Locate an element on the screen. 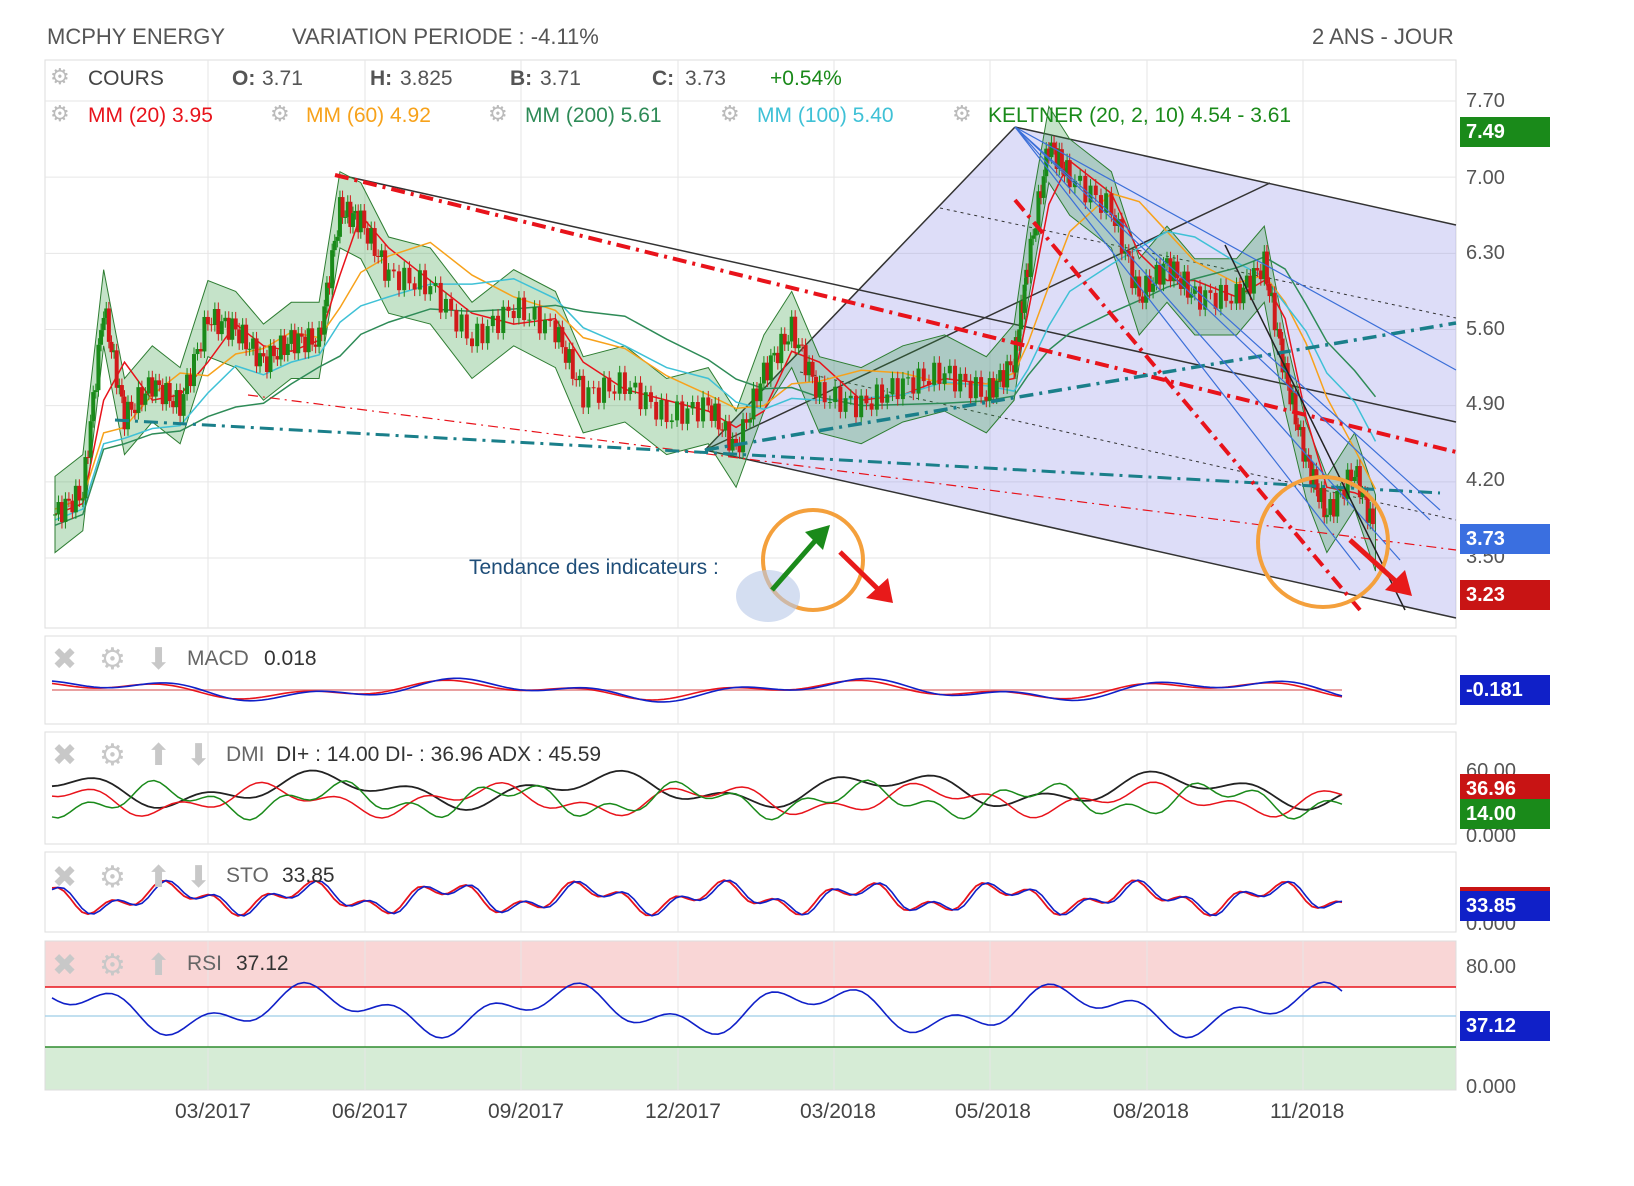 This screenshot has height=1186, width=1634. y-tick: 4.20 is located at coordinates (1485, 480).